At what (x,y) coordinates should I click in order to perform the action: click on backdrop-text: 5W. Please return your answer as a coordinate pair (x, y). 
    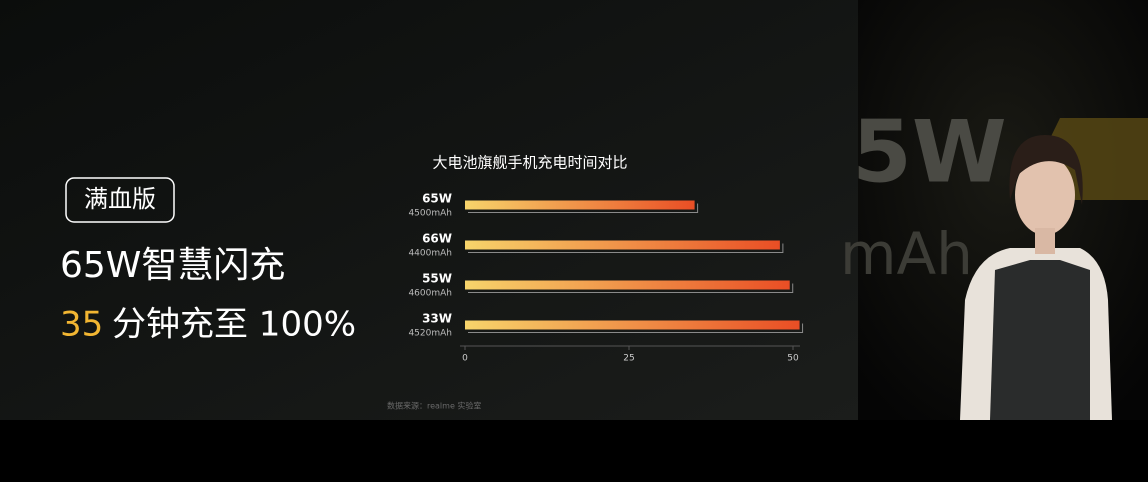
    Looking at the image, I should click on (929, 152).